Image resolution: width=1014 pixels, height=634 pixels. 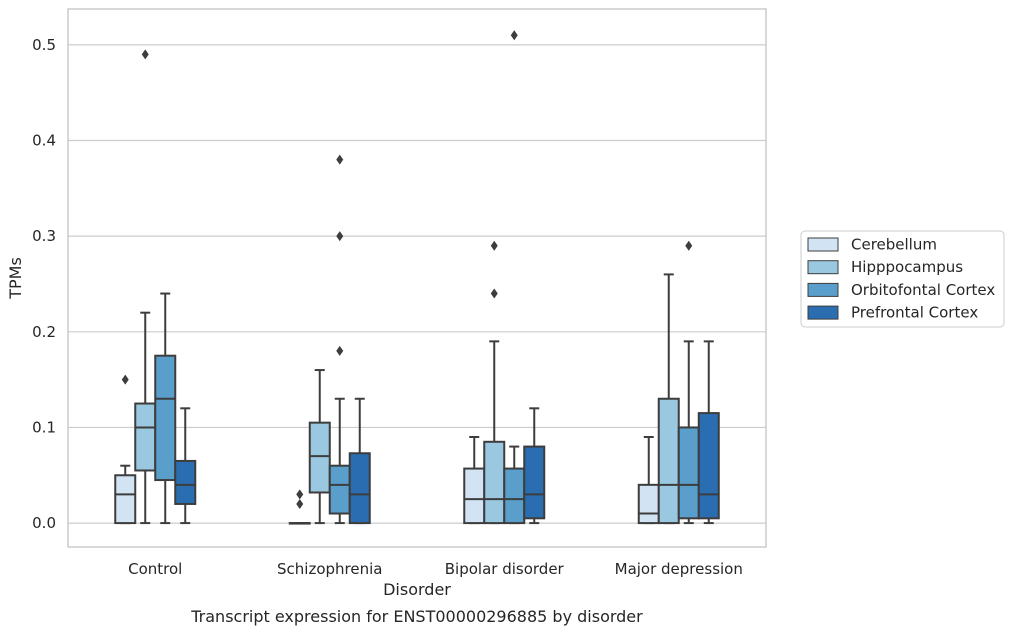 I want to click on legend-item: Orbitofontal Cortex, so click(x=901, y=290).